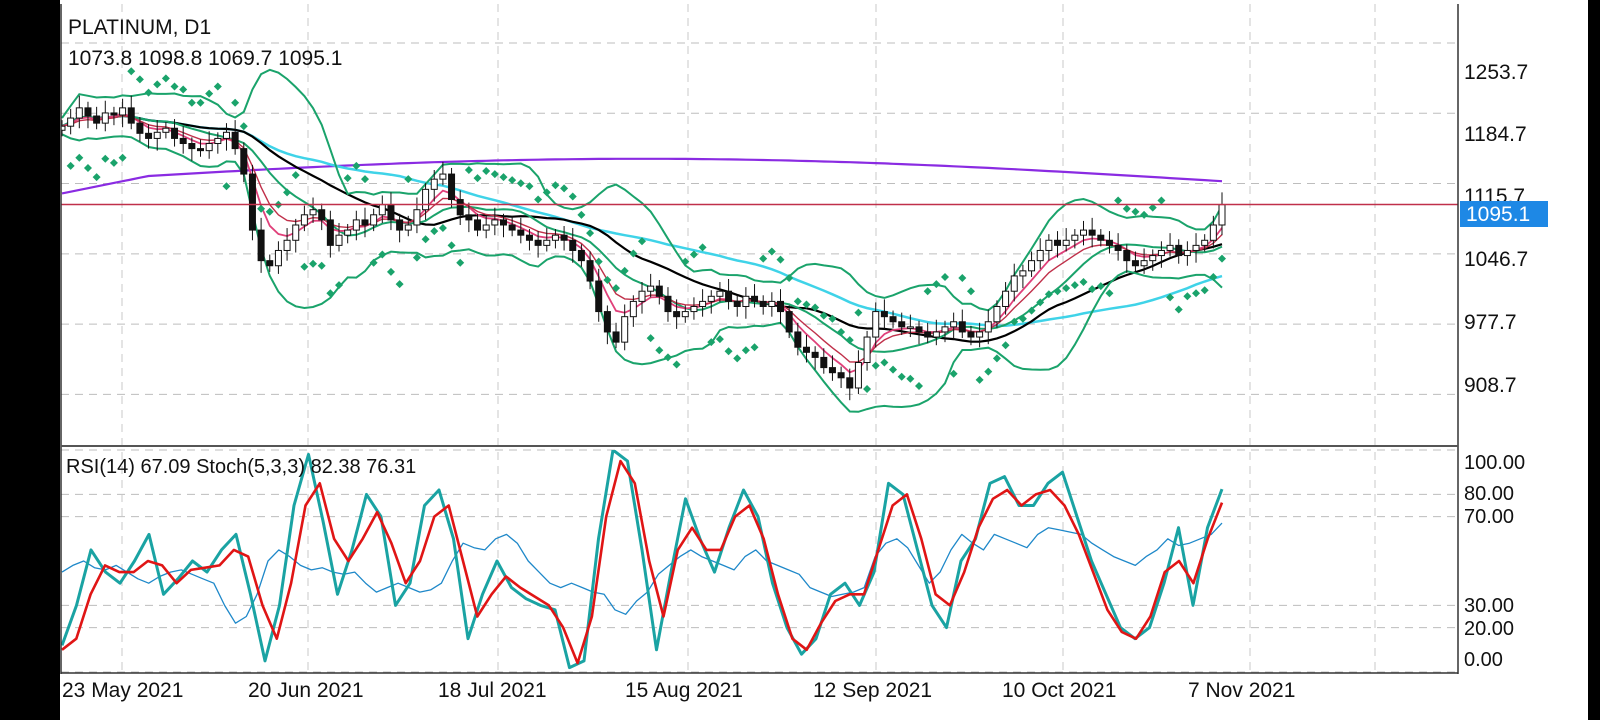 This screenshot has width=1600, height=720. I want to click on current-price-label: 1095.1, so click(1498, 214).